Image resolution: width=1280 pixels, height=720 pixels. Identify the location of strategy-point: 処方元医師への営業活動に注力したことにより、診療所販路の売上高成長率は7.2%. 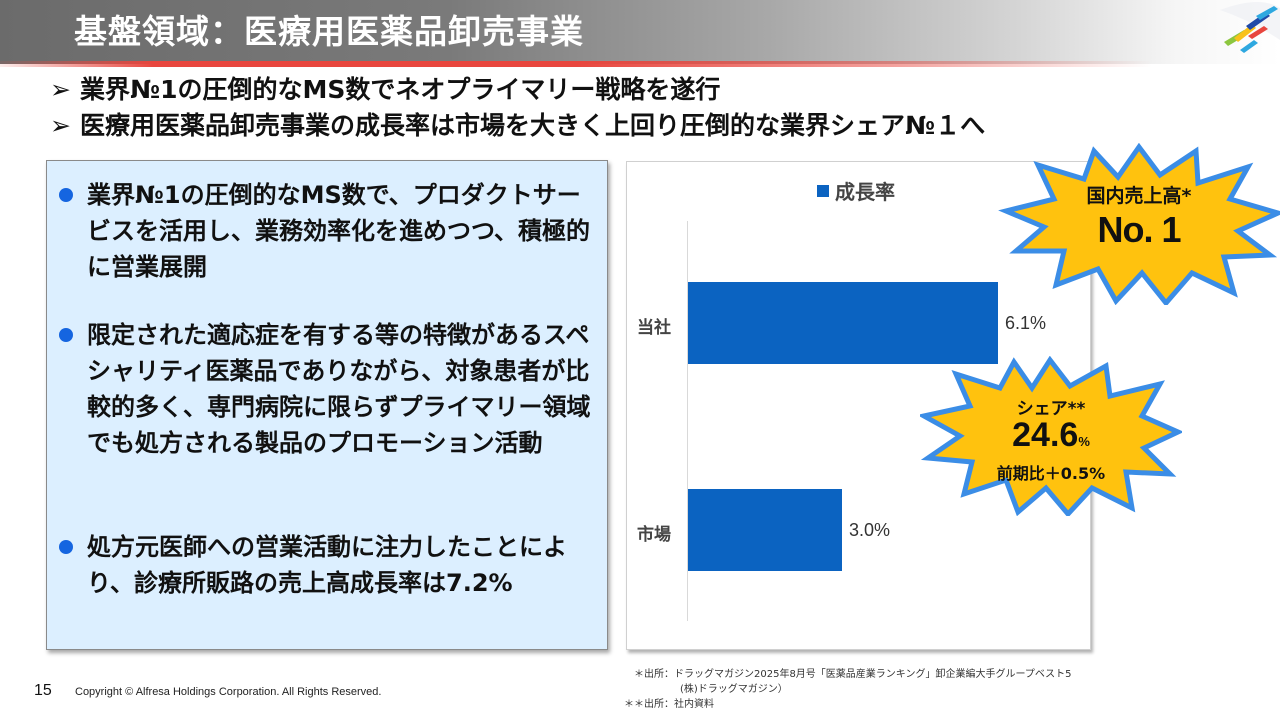
(326, 565).